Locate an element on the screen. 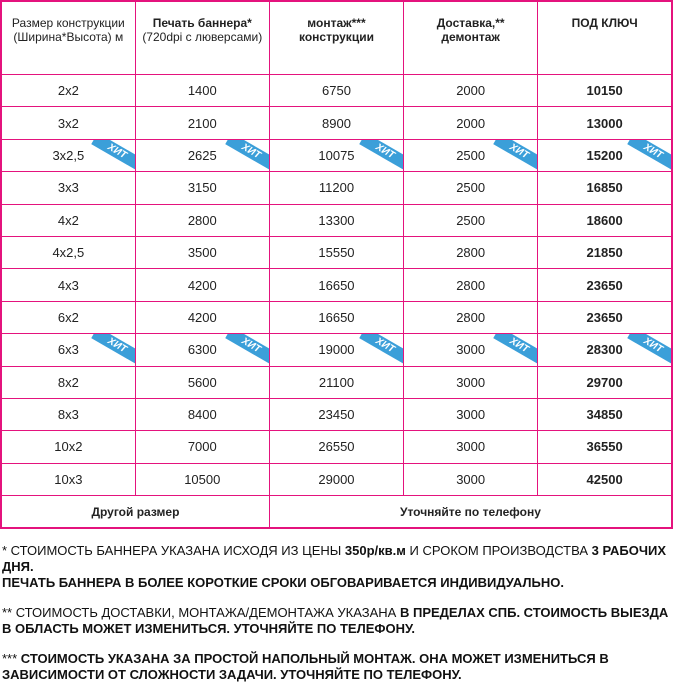  cell-text: 10150 is located at coordinates (604, 91).